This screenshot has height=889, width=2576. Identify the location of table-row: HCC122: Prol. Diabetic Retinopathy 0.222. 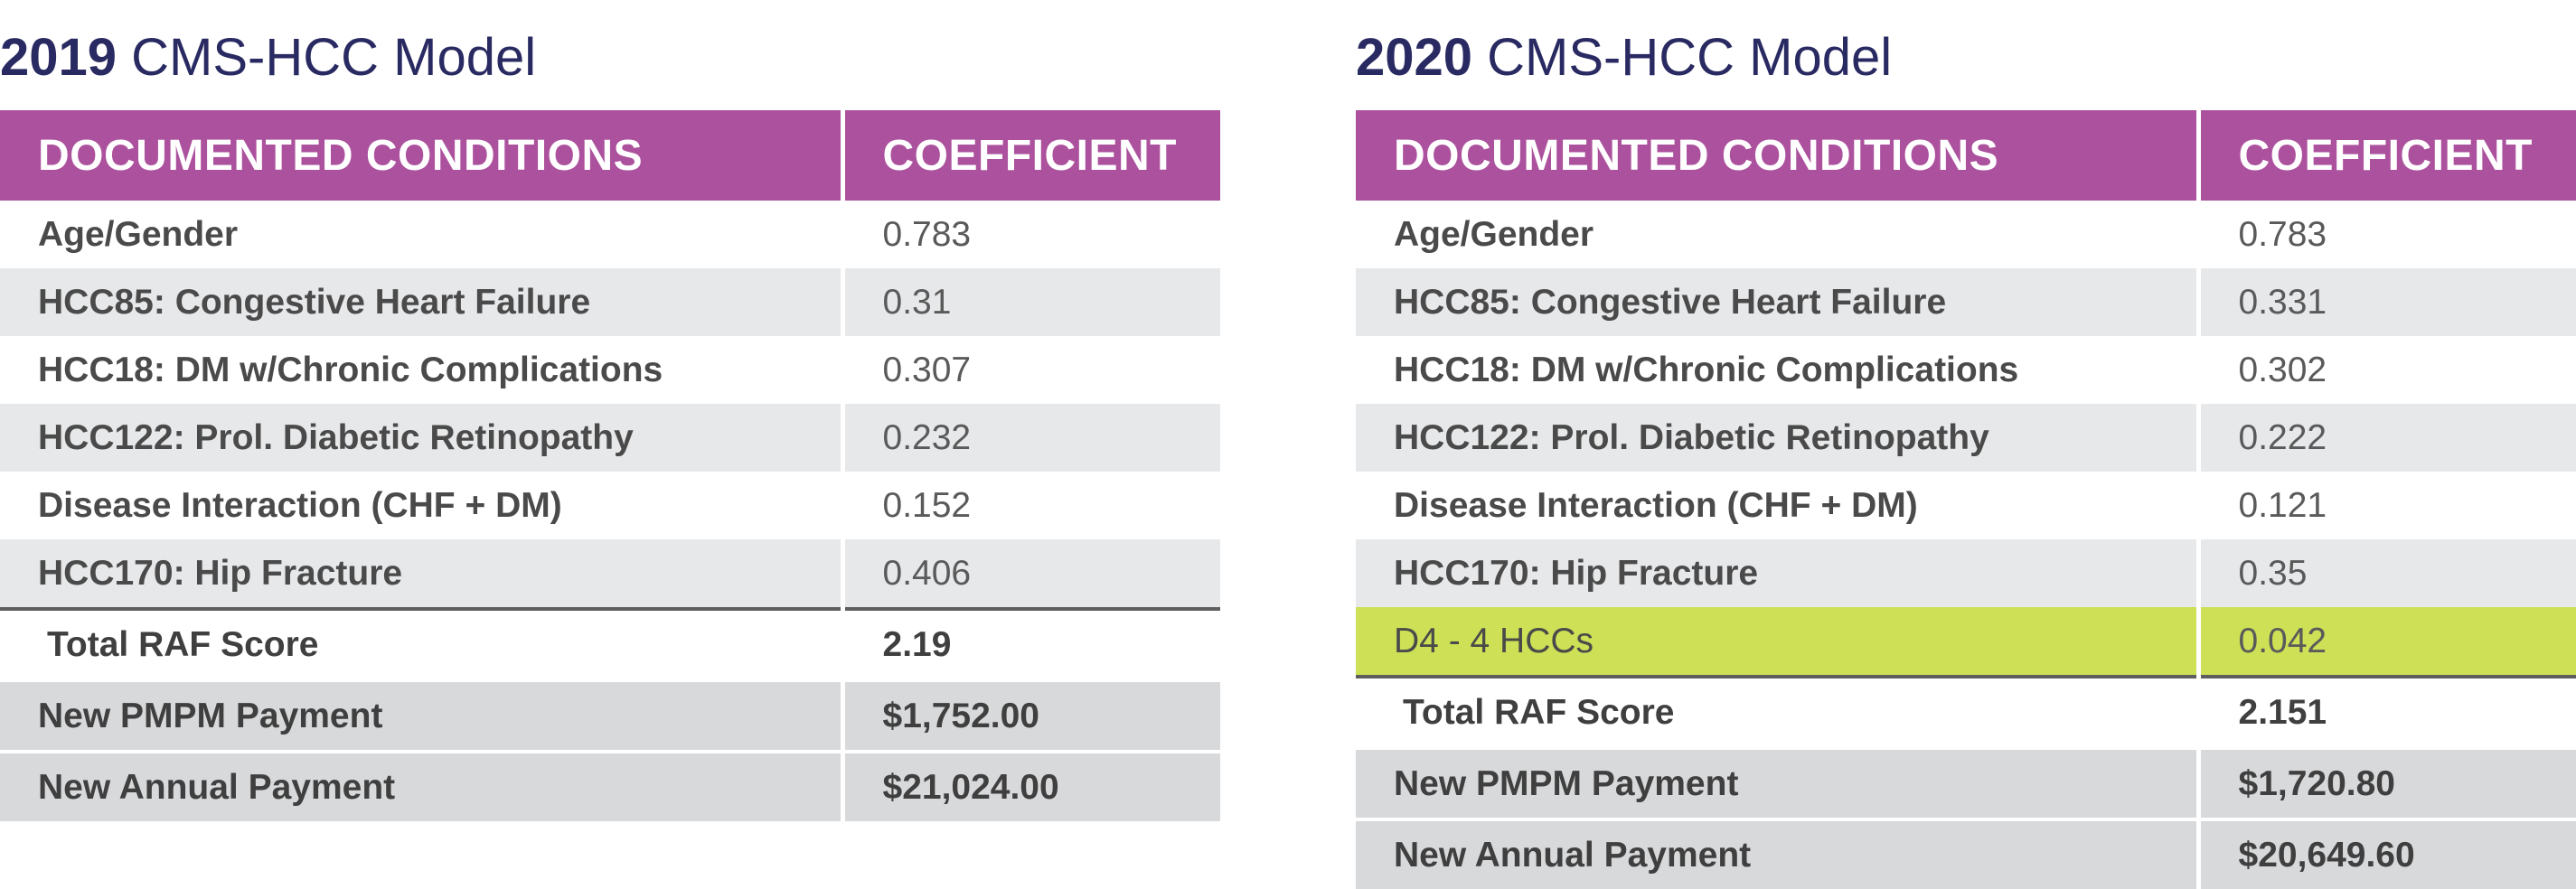
(1966, 438).